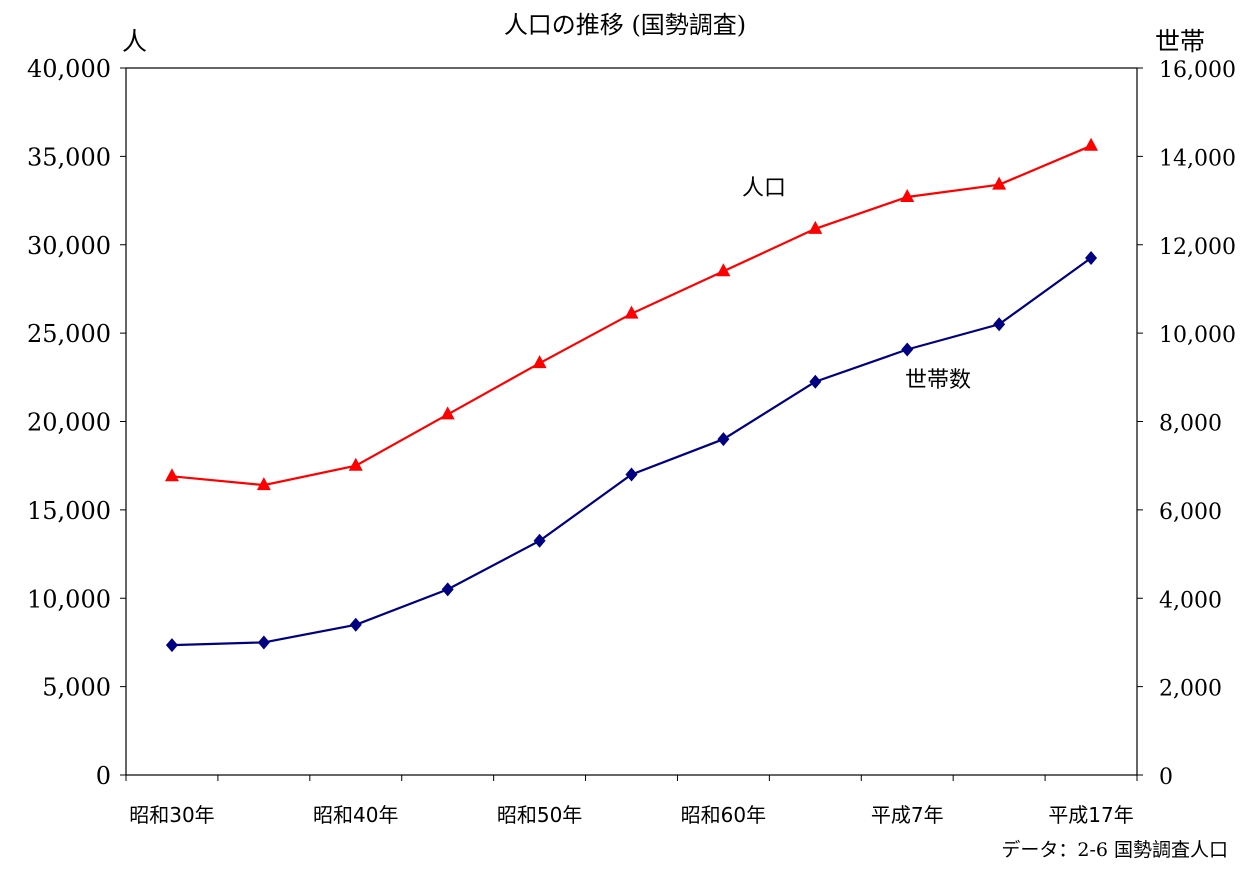 This screenshot has width=1255, height=871. I want to click on x-axis-tick-label: 昭和60年, so click(723, 815).